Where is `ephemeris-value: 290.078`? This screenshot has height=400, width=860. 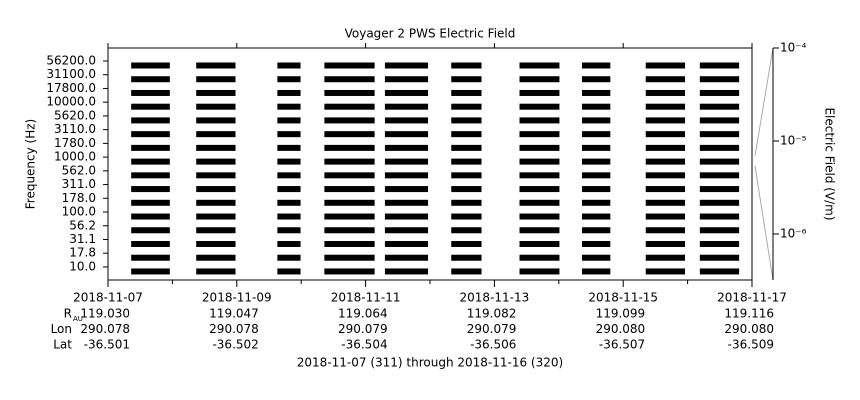 ephemeris-value: 290.078 is located at coordinates (234, 329).